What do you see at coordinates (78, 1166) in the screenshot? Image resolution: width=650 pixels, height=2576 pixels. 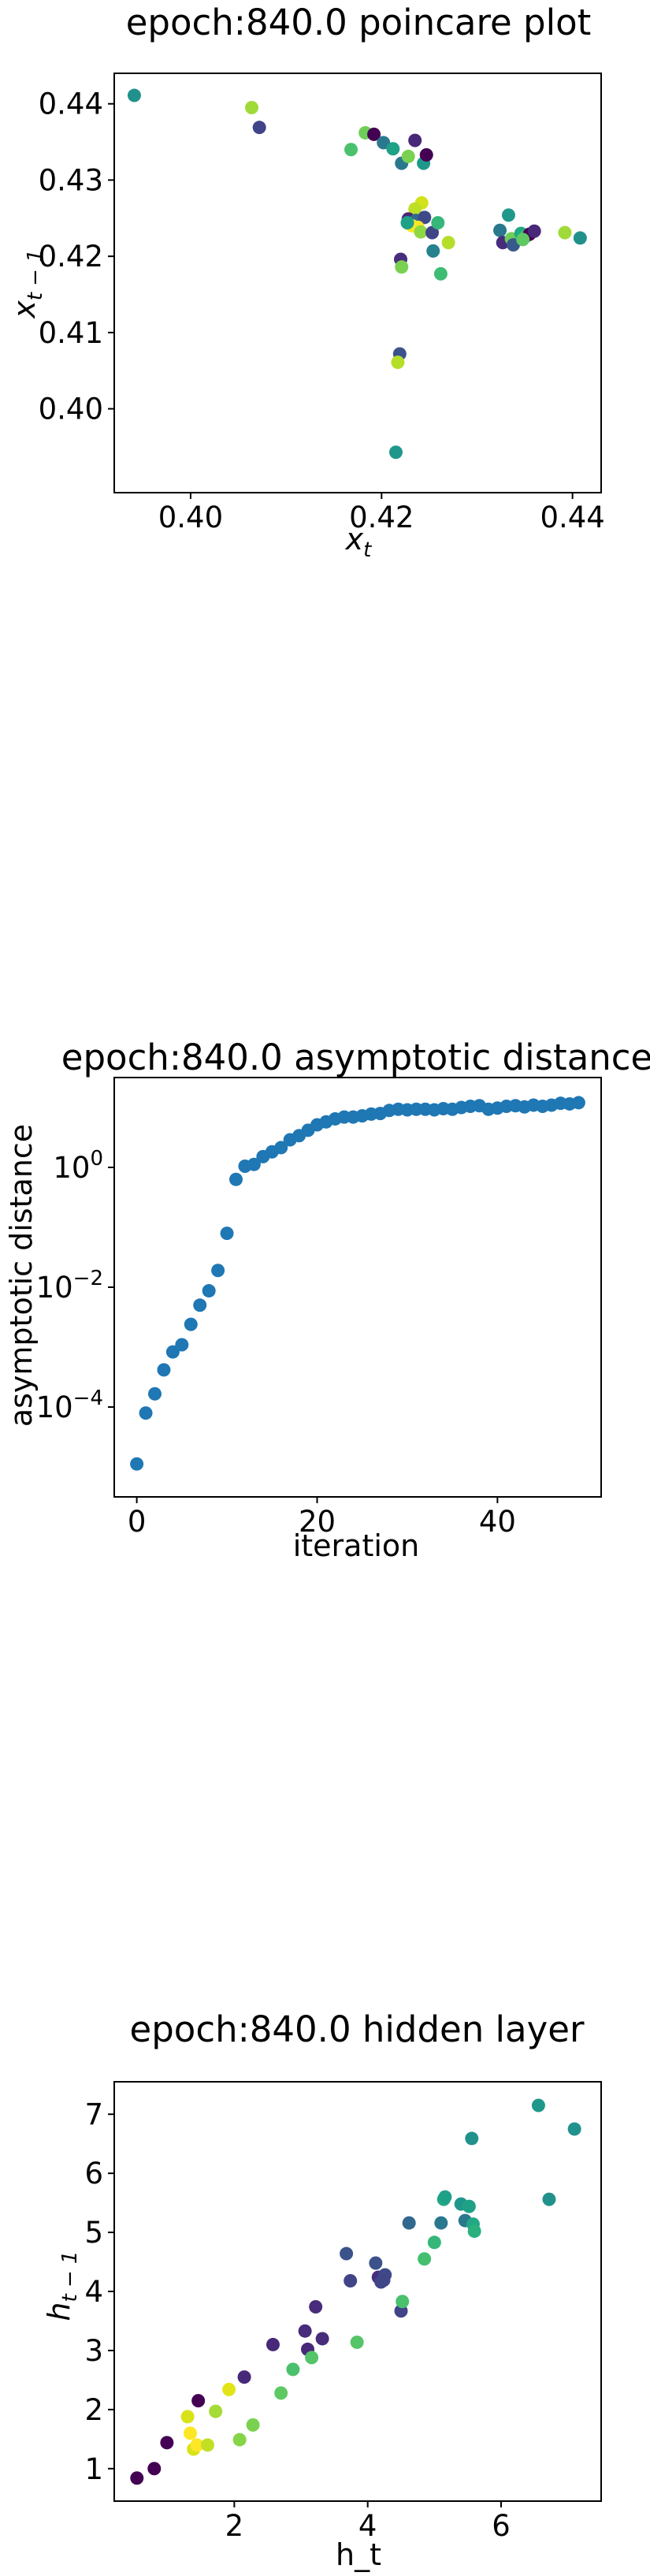 I see `y-tick-label: 10⁰` at bounding box center [78, 1166].